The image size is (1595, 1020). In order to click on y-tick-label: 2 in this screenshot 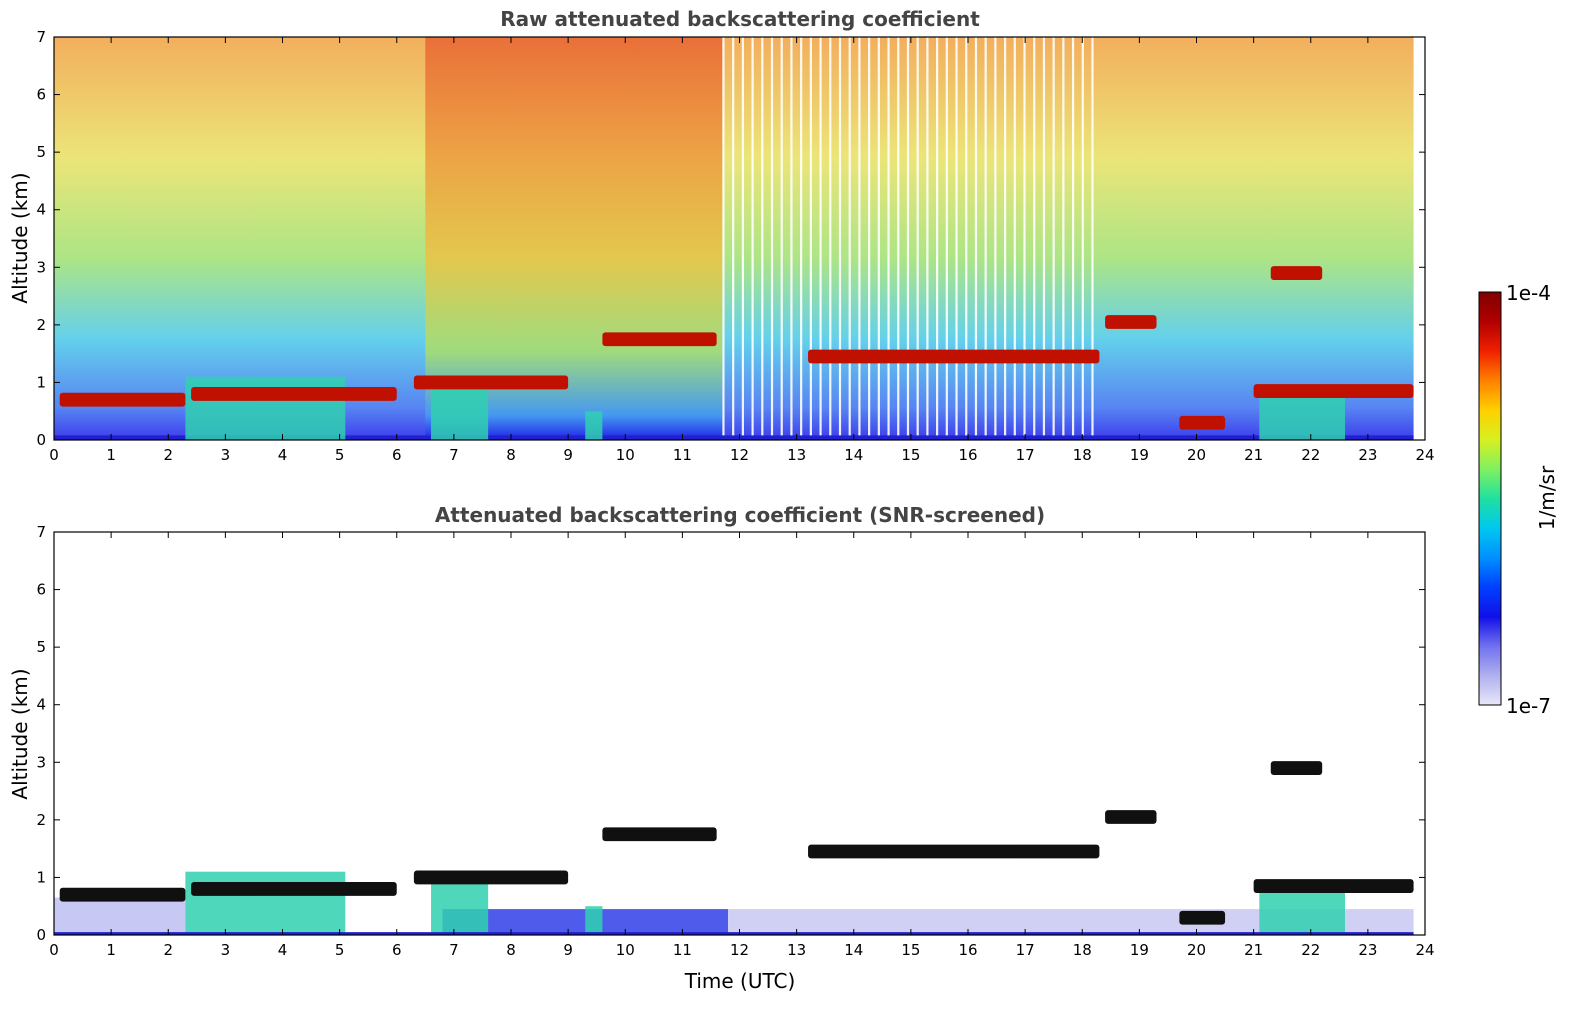, I will do `click(41, 820)`.